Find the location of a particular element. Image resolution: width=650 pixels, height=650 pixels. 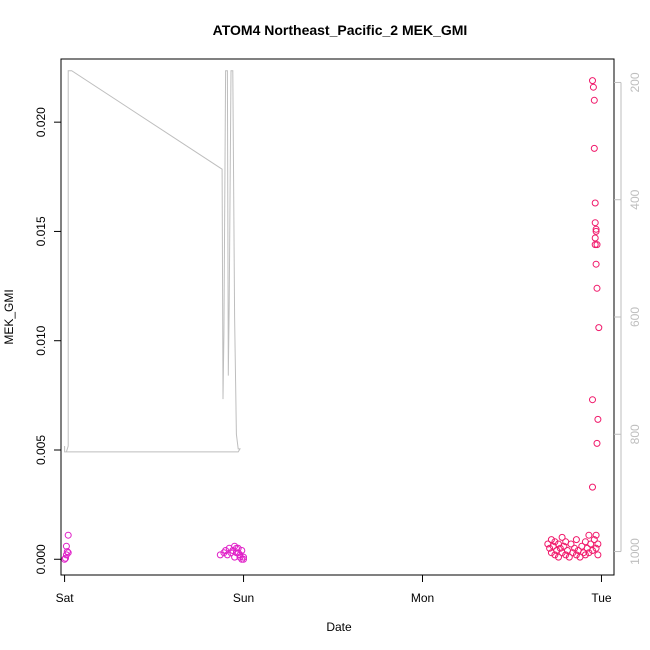

x-tick-label: Mon is located at coordinates (422, 598).